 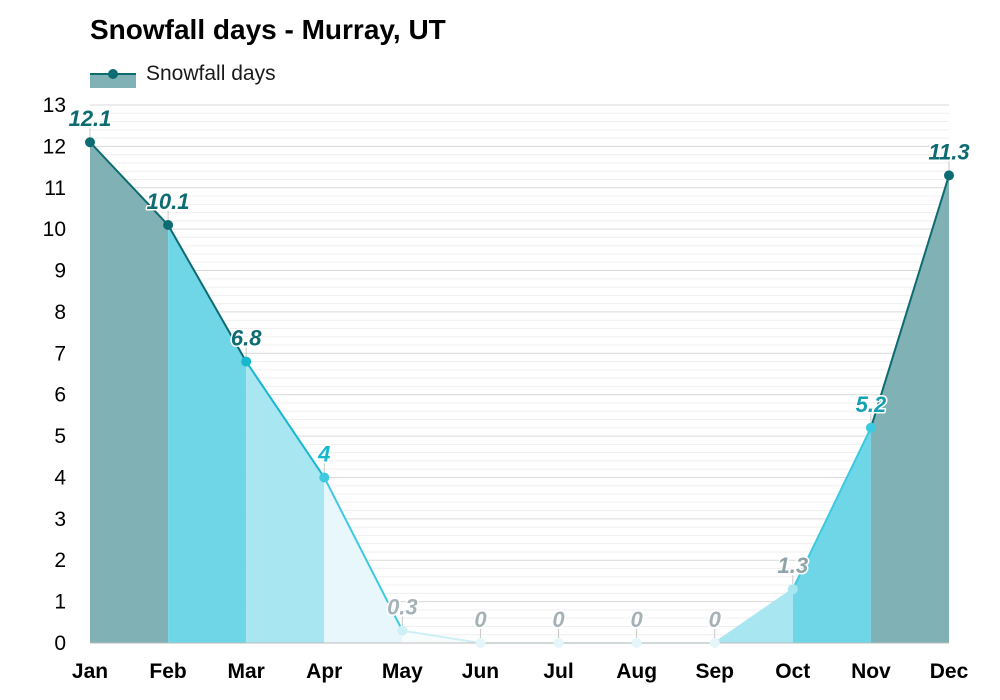 What do you see at coordinates (558, 671) in the screenshot?
I see `x-tick-label: Jul` at bounding box center [558, 671].